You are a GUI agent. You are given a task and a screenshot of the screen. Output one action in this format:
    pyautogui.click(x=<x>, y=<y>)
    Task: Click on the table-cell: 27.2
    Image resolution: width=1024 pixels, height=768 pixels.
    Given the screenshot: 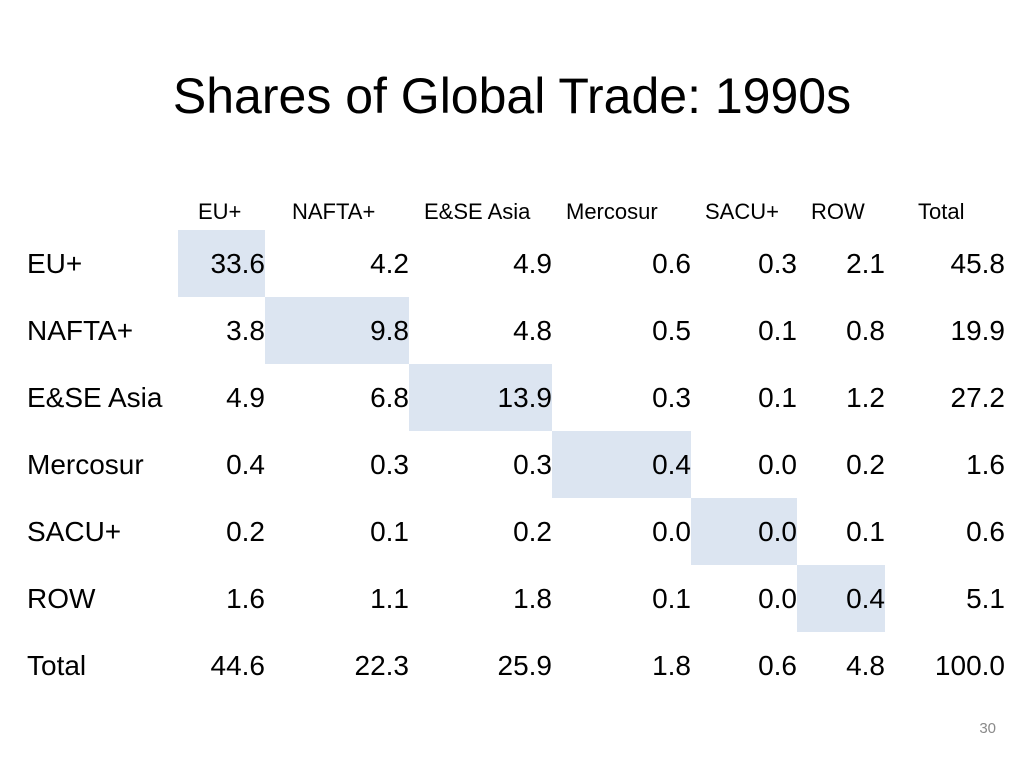 What is the action you would take?
    pyautogui.click(x=978, y=397)
    